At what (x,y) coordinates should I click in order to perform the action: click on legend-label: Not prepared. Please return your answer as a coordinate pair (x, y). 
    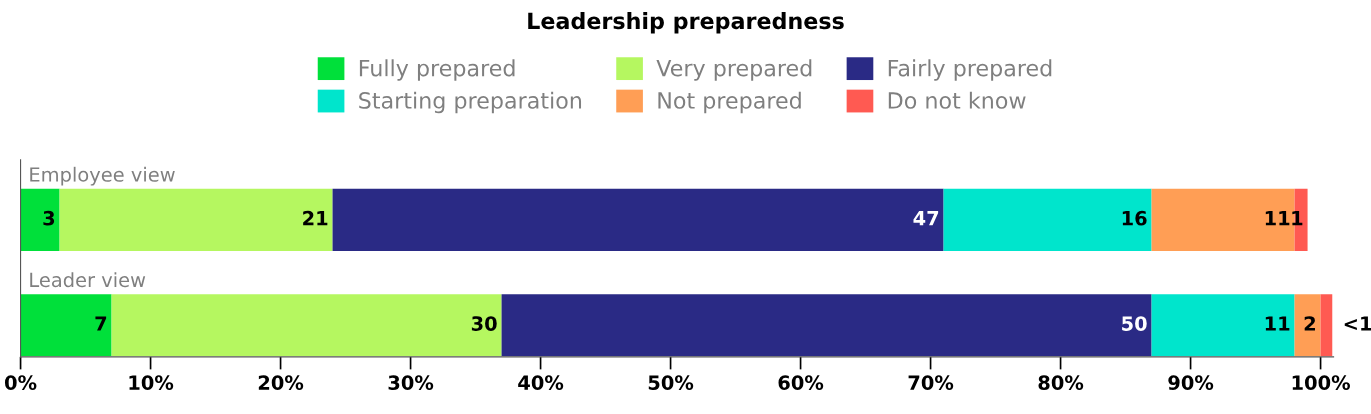
    Looking at the image, I should click on (729, 102).